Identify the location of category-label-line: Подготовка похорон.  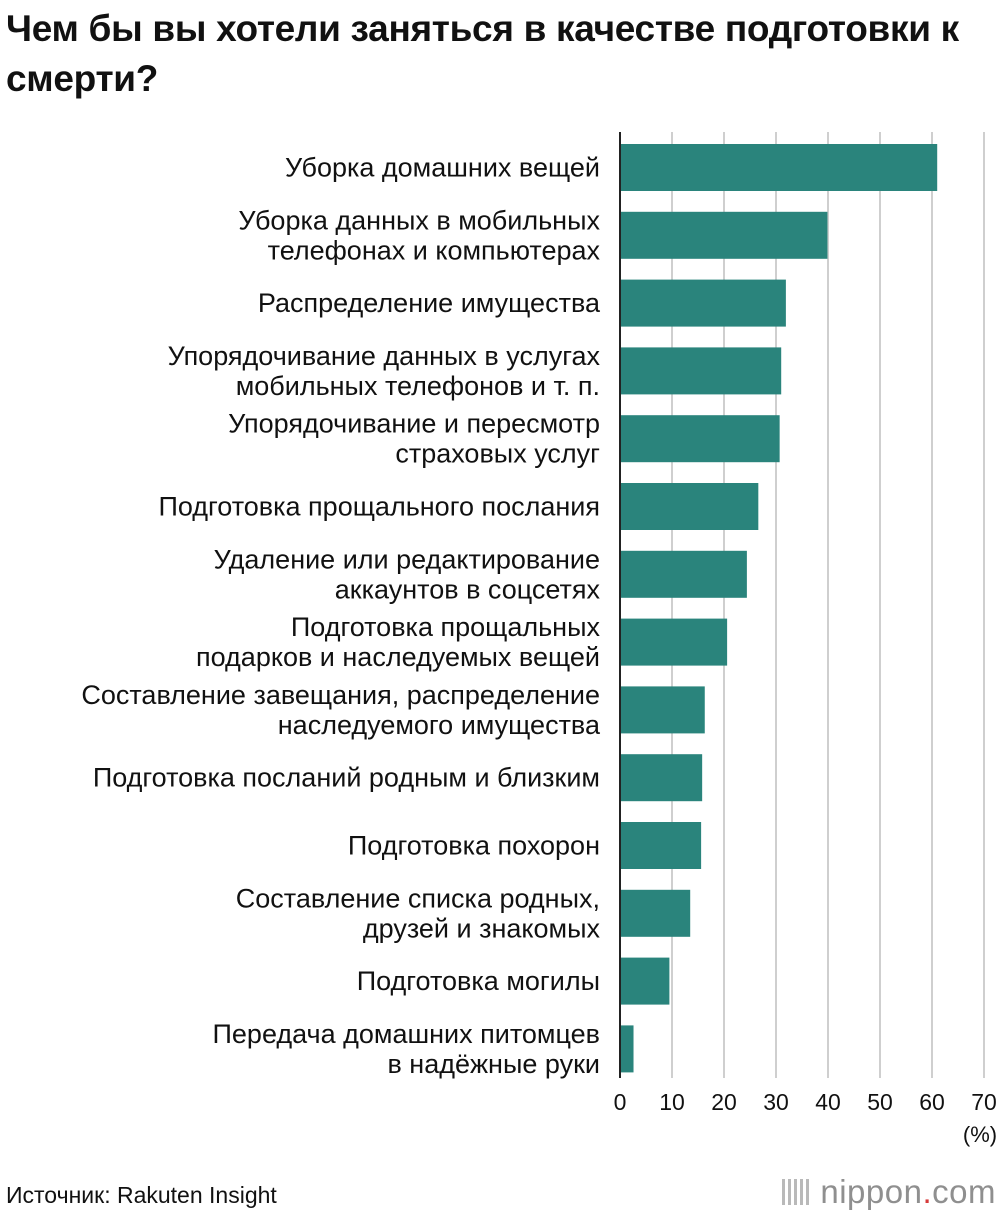
(474, 846).